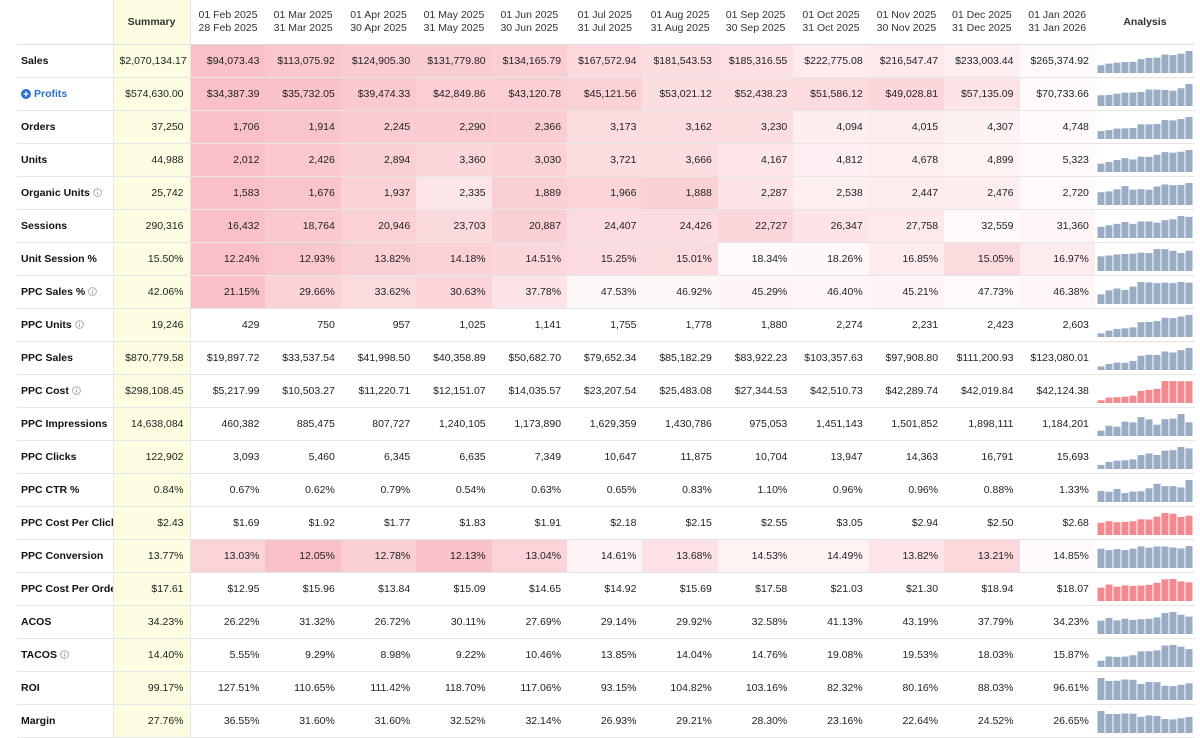 This screenshot has height=738, width=1200. What do you see at coordinates (680, 28) in the screenshot?
I see `month-end: 31 Aug 2025` at bounding box center [680, 28].